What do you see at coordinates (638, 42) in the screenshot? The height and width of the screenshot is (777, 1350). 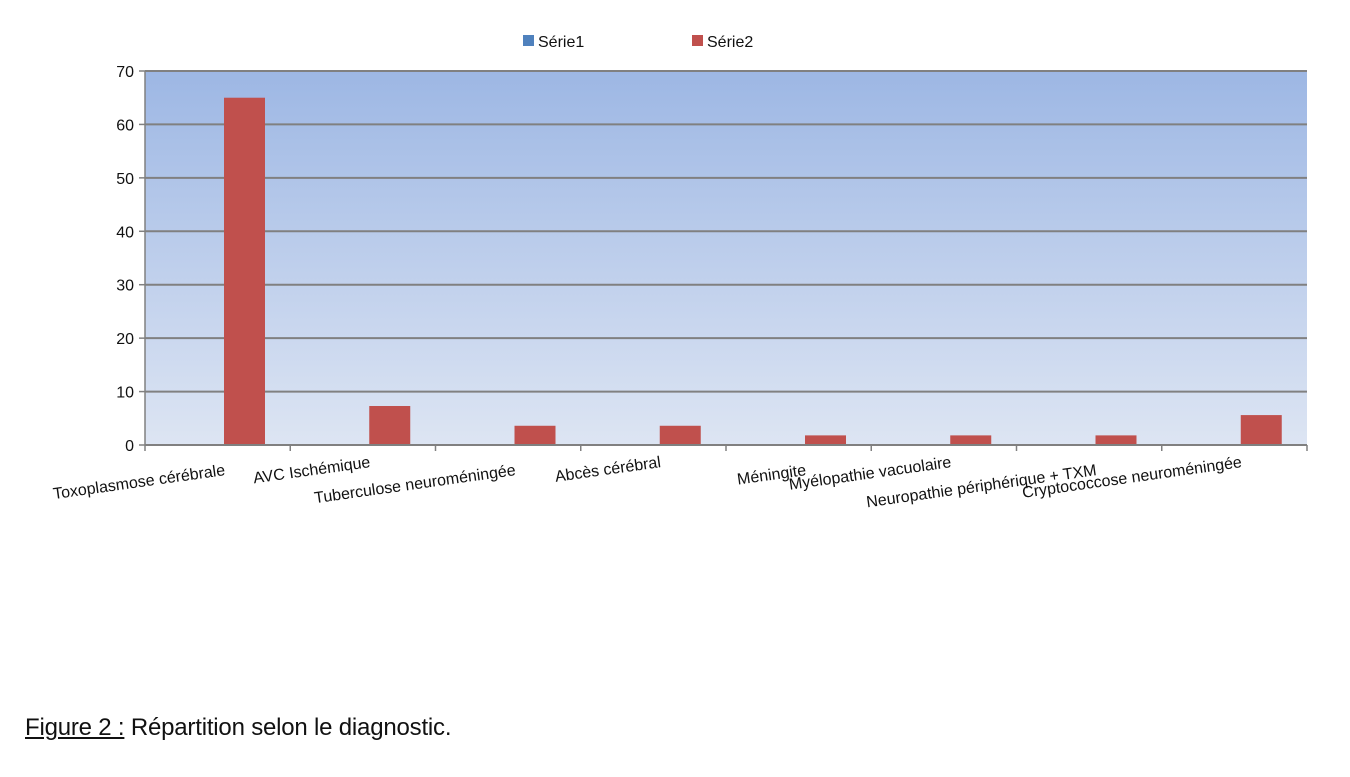 I see `legend: Série1 Série2` at bounding box center [638, 42].